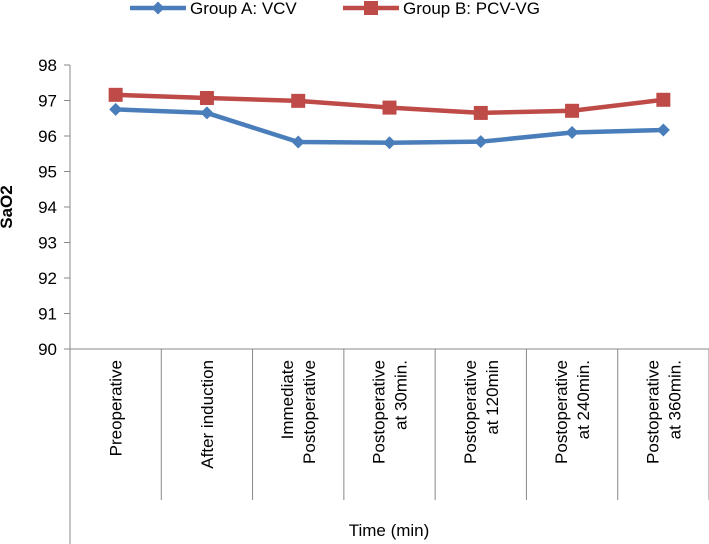  Describe the element at coordinates (47, 314) in the screenshot. I see `y-tick-label: 91` at that location.